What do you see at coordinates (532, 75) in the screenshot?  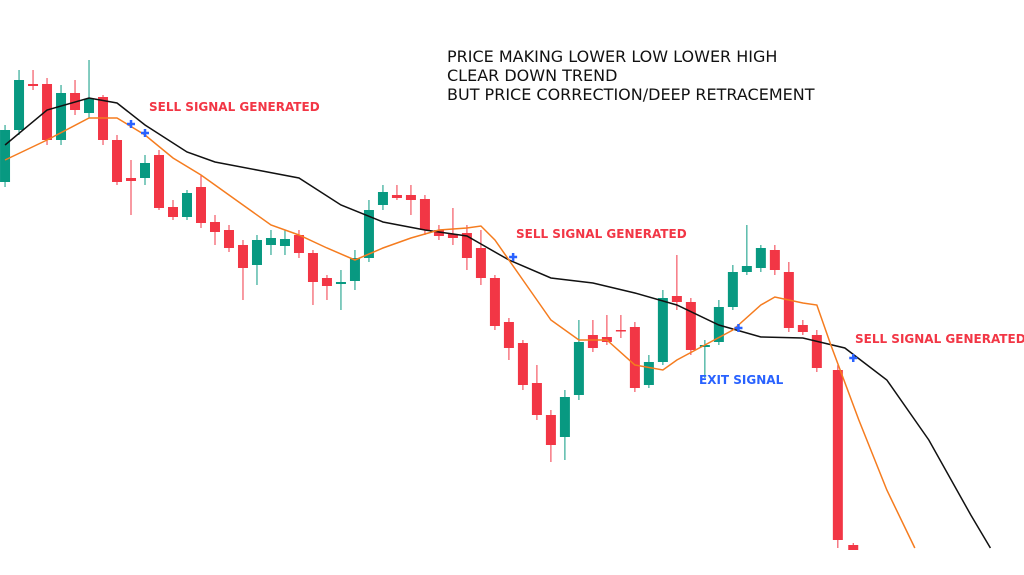 I see `annotation: CLEAR DOWN TREND` at bounding box center [532, 75].